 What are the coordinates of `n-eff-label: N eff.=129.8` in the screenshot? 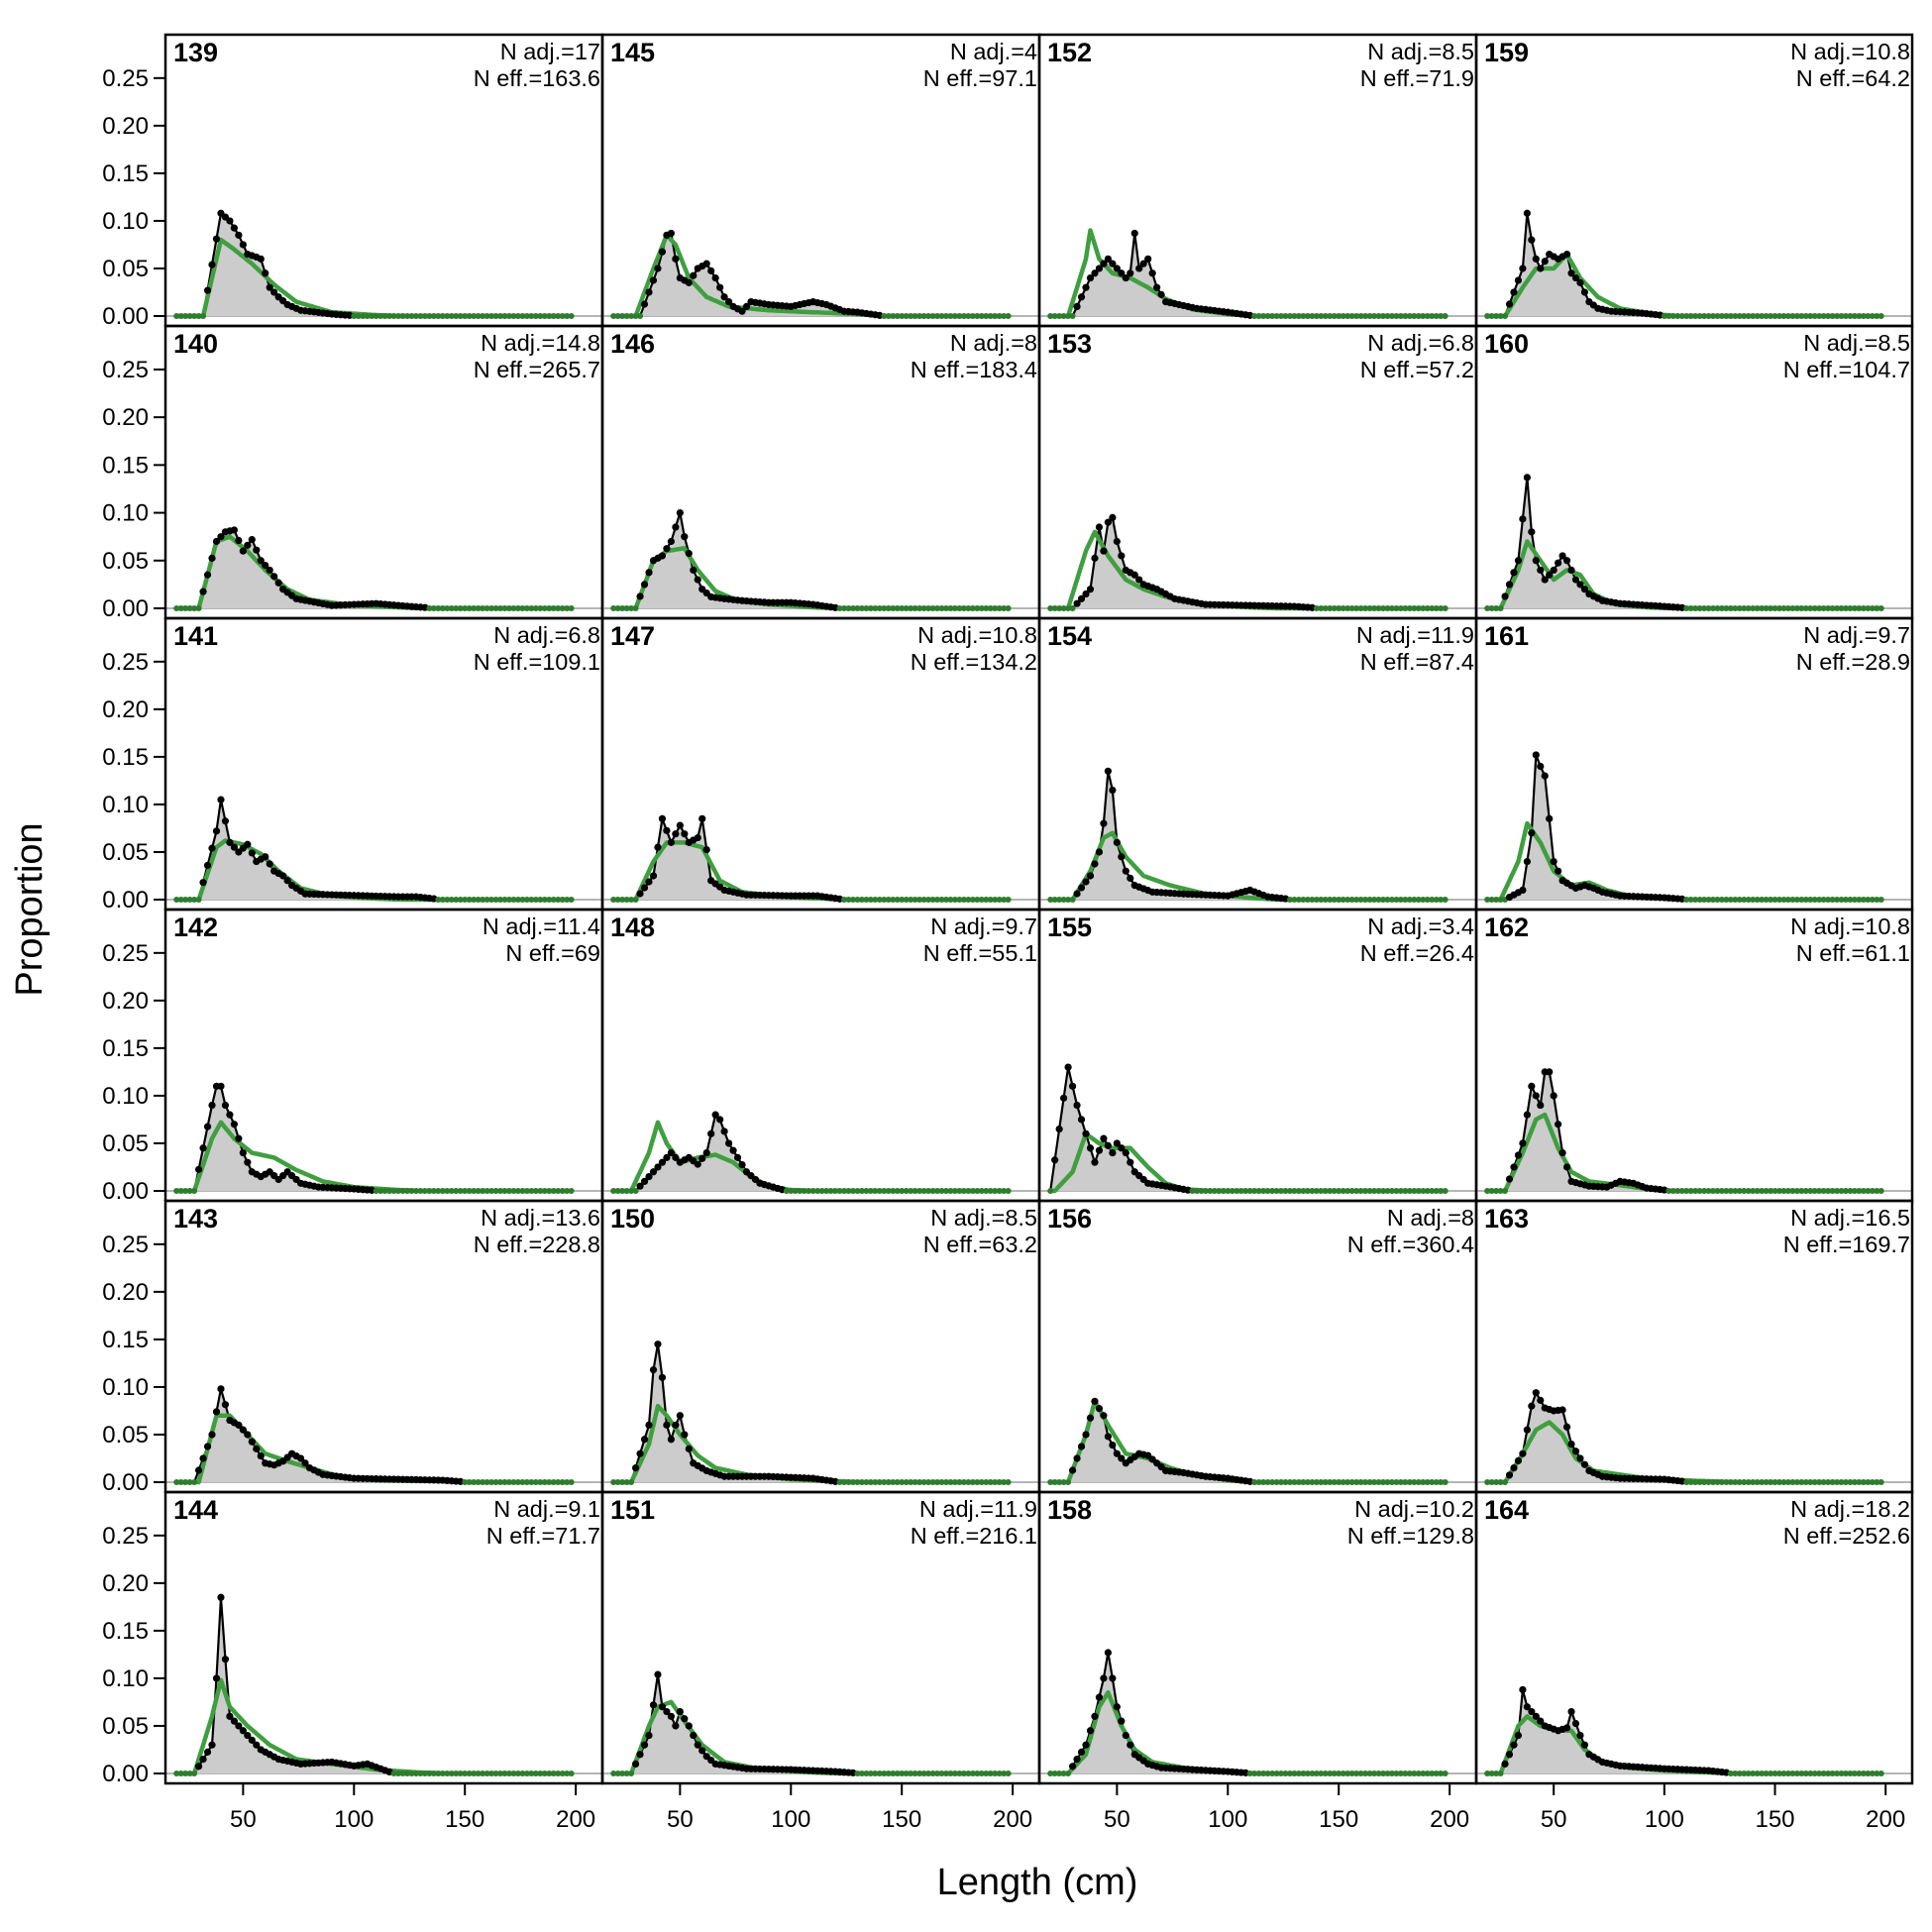 It's located at (1410, 1536).